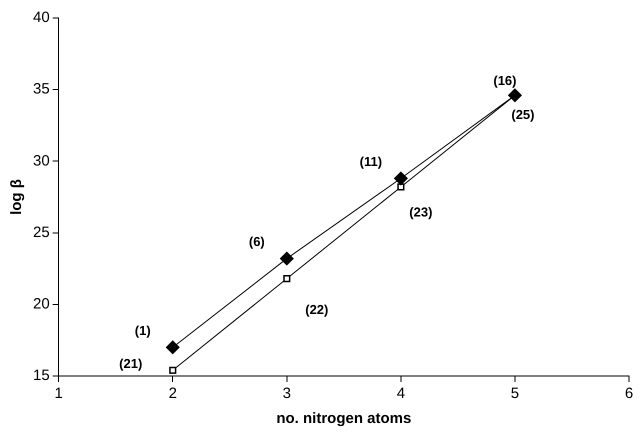  I want to click on x-tick-label: 5, so click(515, 393).